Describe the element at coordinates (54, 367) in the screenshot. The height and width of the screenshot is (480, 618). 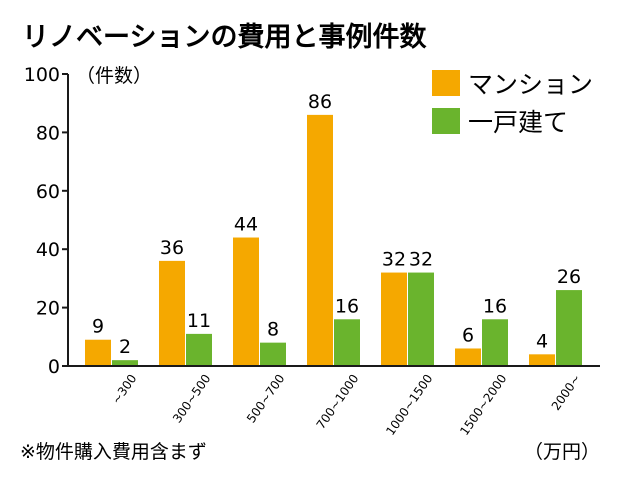
I see `y-tick-label: 0` at that location.